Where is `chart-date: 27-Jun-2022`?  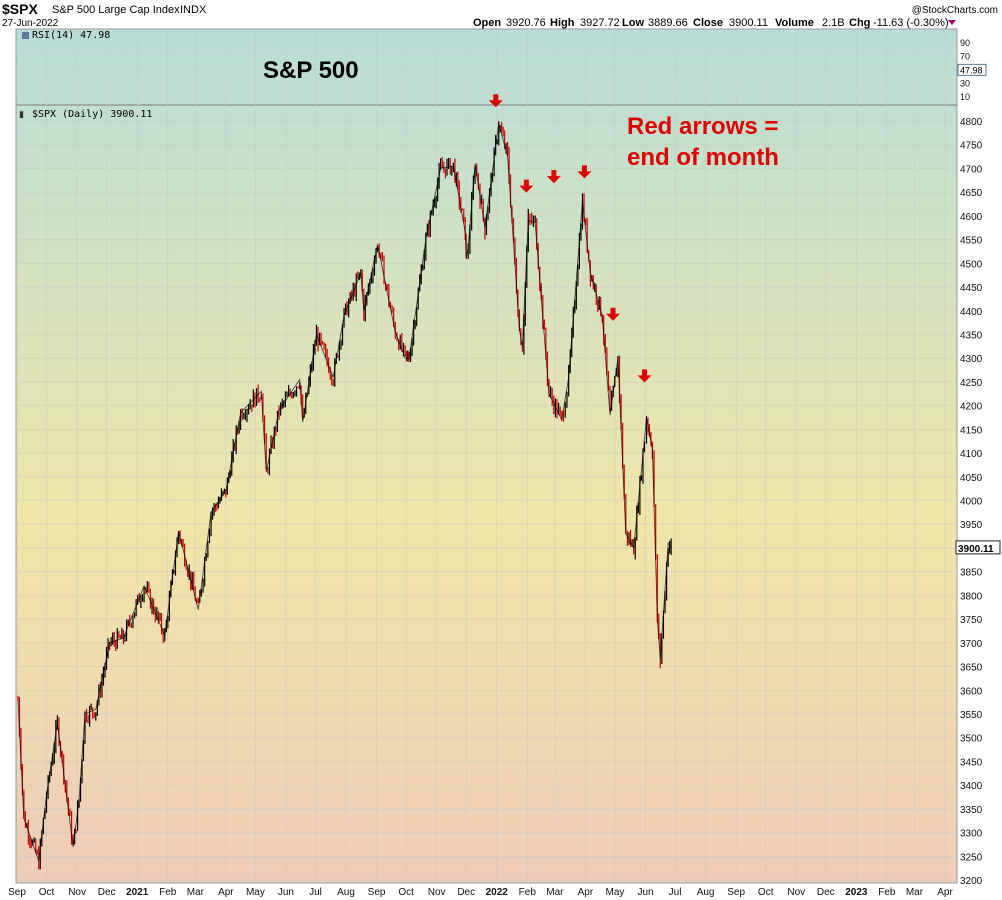
chart-date: 27-Jun-2022 is located at coordinates (30, 23).